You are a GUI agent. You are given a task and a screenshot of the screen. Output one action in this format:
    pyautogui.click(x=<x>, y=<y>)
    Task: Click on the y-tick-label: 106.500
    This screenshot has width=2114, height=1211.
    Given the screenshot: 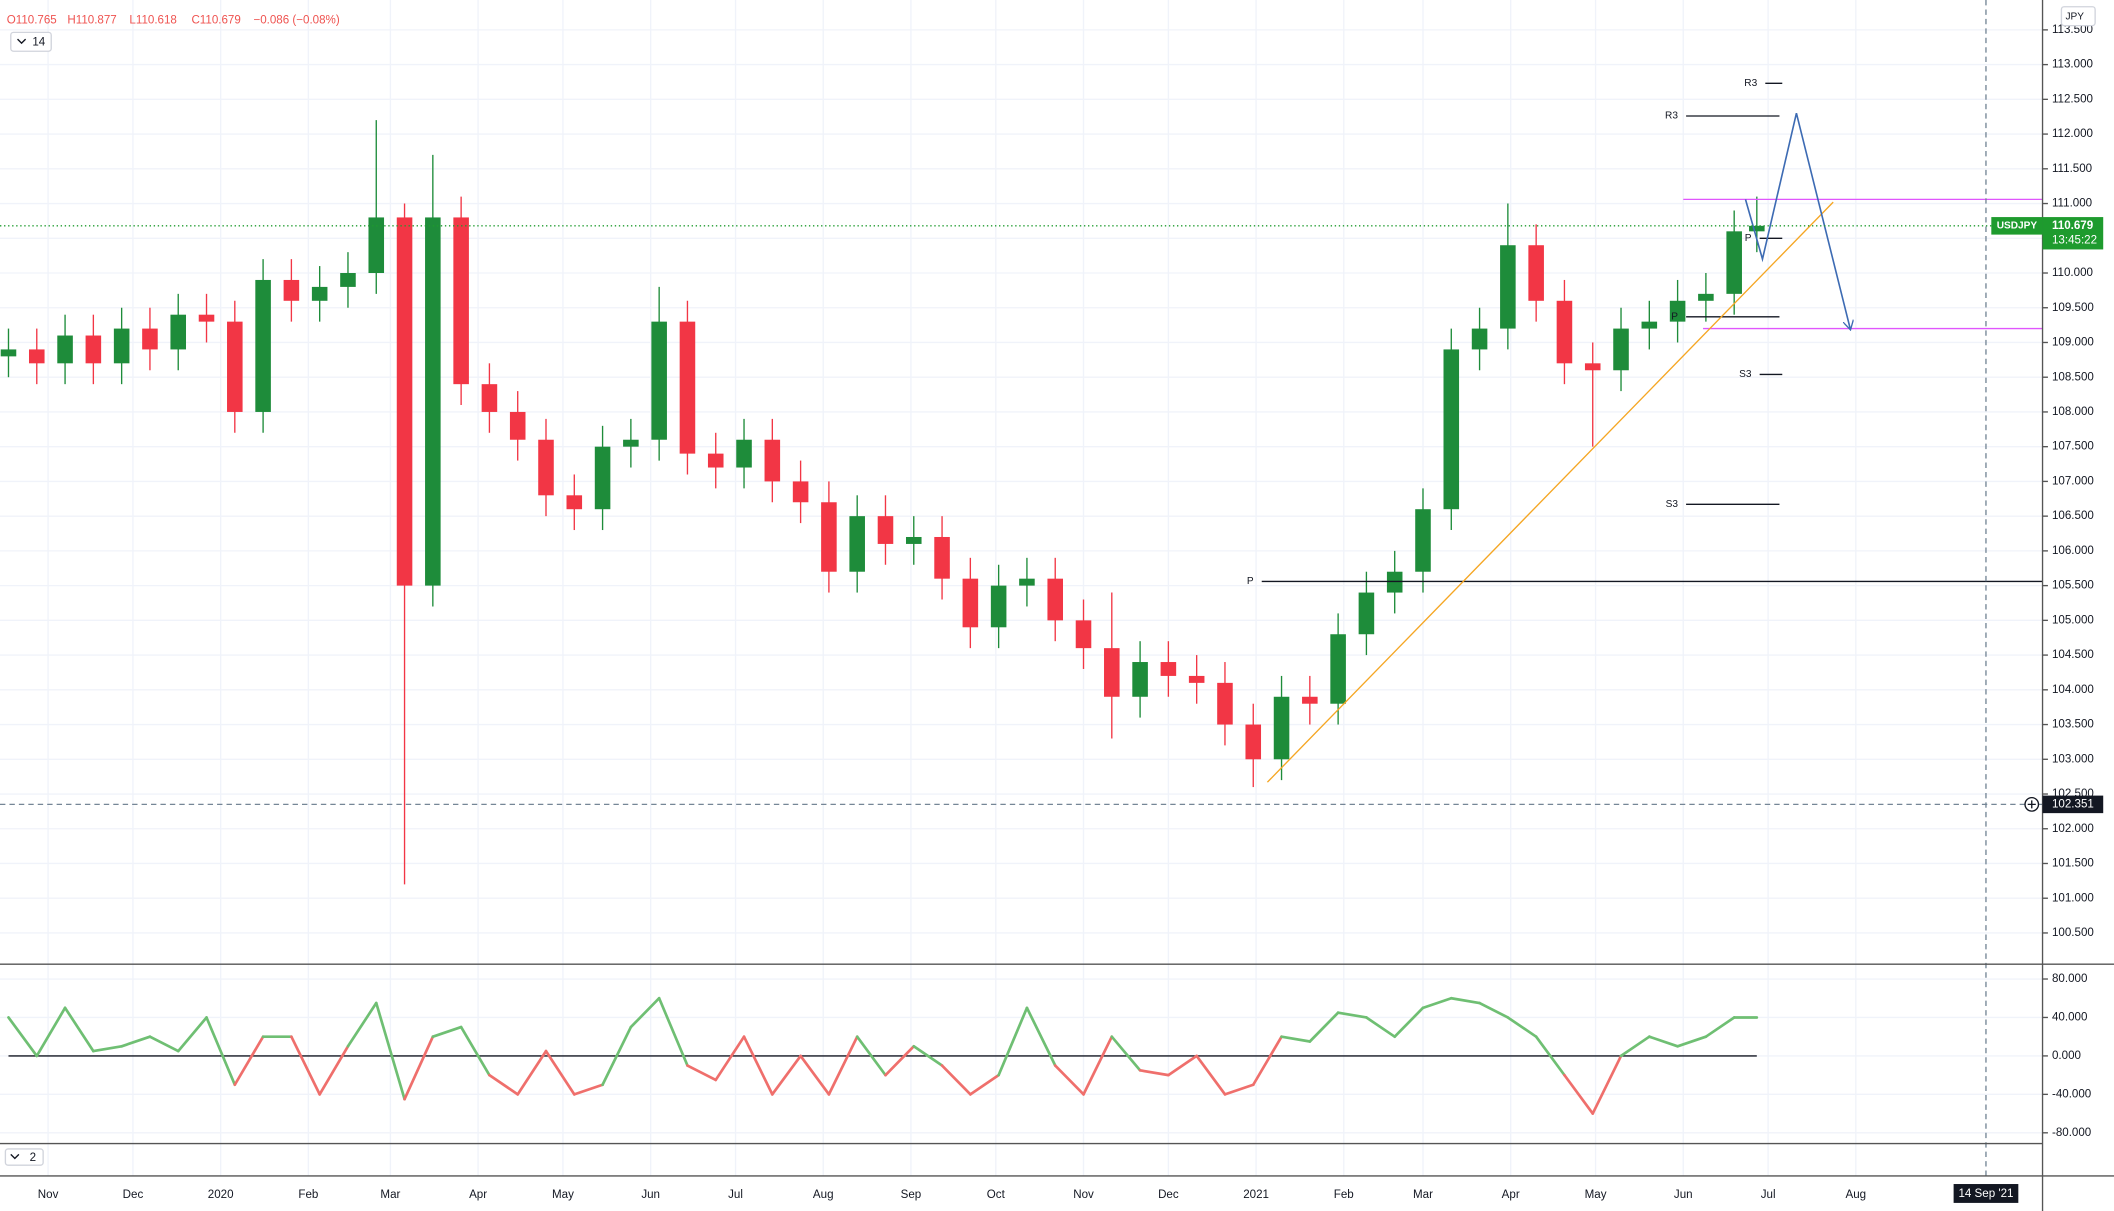 What is the action you would take?
    pyautogui.click(x=2073, y=516)
    